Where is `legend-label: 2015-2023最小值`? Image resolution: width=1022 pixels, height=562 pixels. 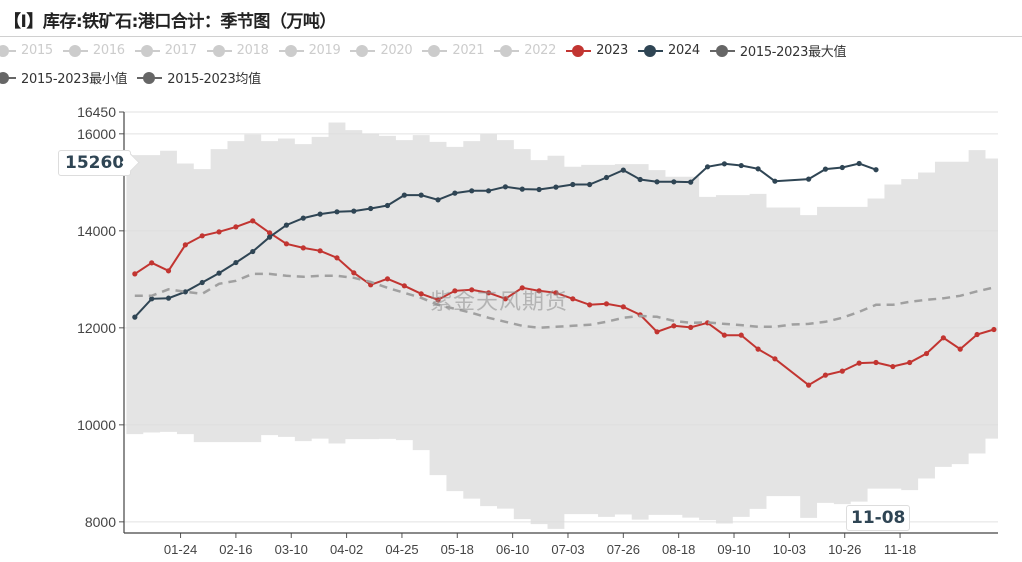
legend-label: 2015-2023最小值 is located at coordinates (74, 79).